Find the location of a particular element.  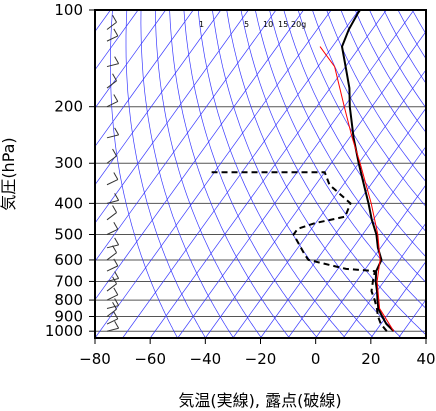

y-tick-label: 800 is located at coordinates (68, 300).